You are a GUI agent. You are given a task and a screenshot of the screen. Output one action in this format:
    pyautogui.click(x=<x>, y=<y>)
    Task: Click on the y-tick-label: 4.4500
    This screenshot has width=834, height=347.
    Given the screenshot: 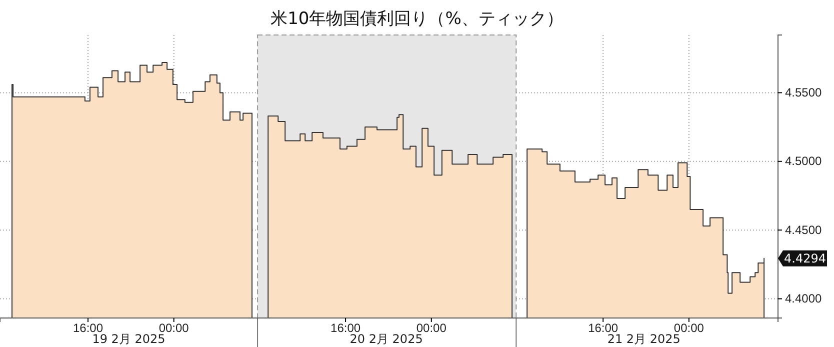 What is the action you would take?
    pyautogui.click(x=803, y=229)
    